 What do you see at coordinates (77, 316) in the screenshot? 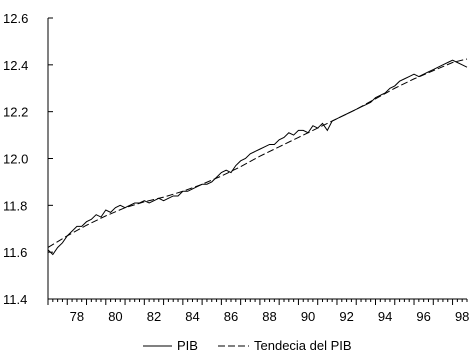
I see `x-tick-label: 78` at bounding box center [77, 316].